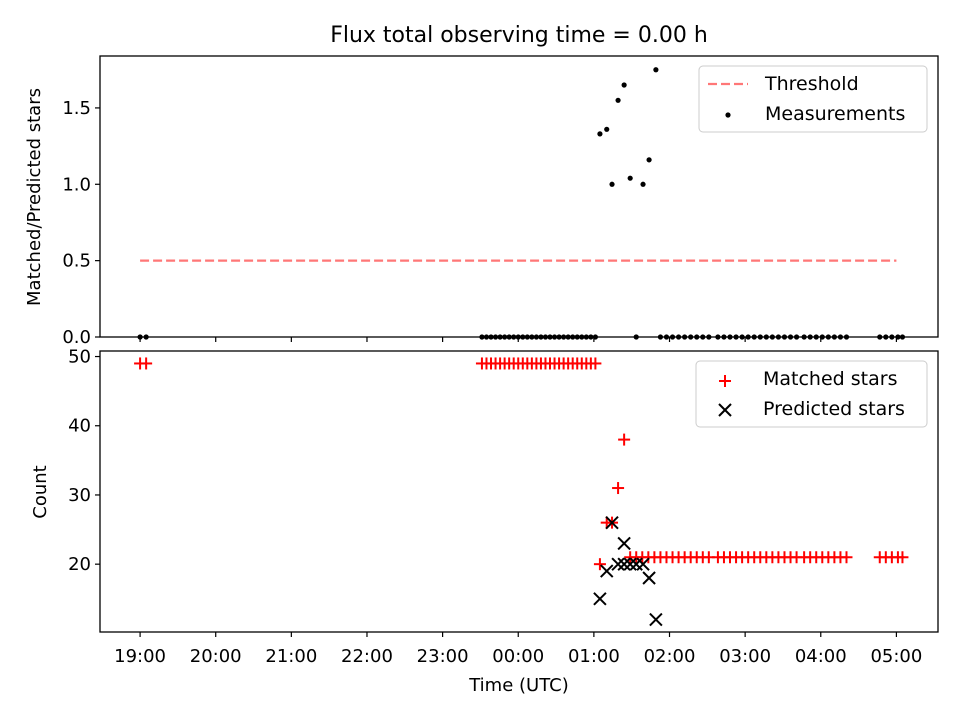 This screenshot has height=720, width=960. I want to click on top-y-tick-label: 0.0, so click(76, 337).